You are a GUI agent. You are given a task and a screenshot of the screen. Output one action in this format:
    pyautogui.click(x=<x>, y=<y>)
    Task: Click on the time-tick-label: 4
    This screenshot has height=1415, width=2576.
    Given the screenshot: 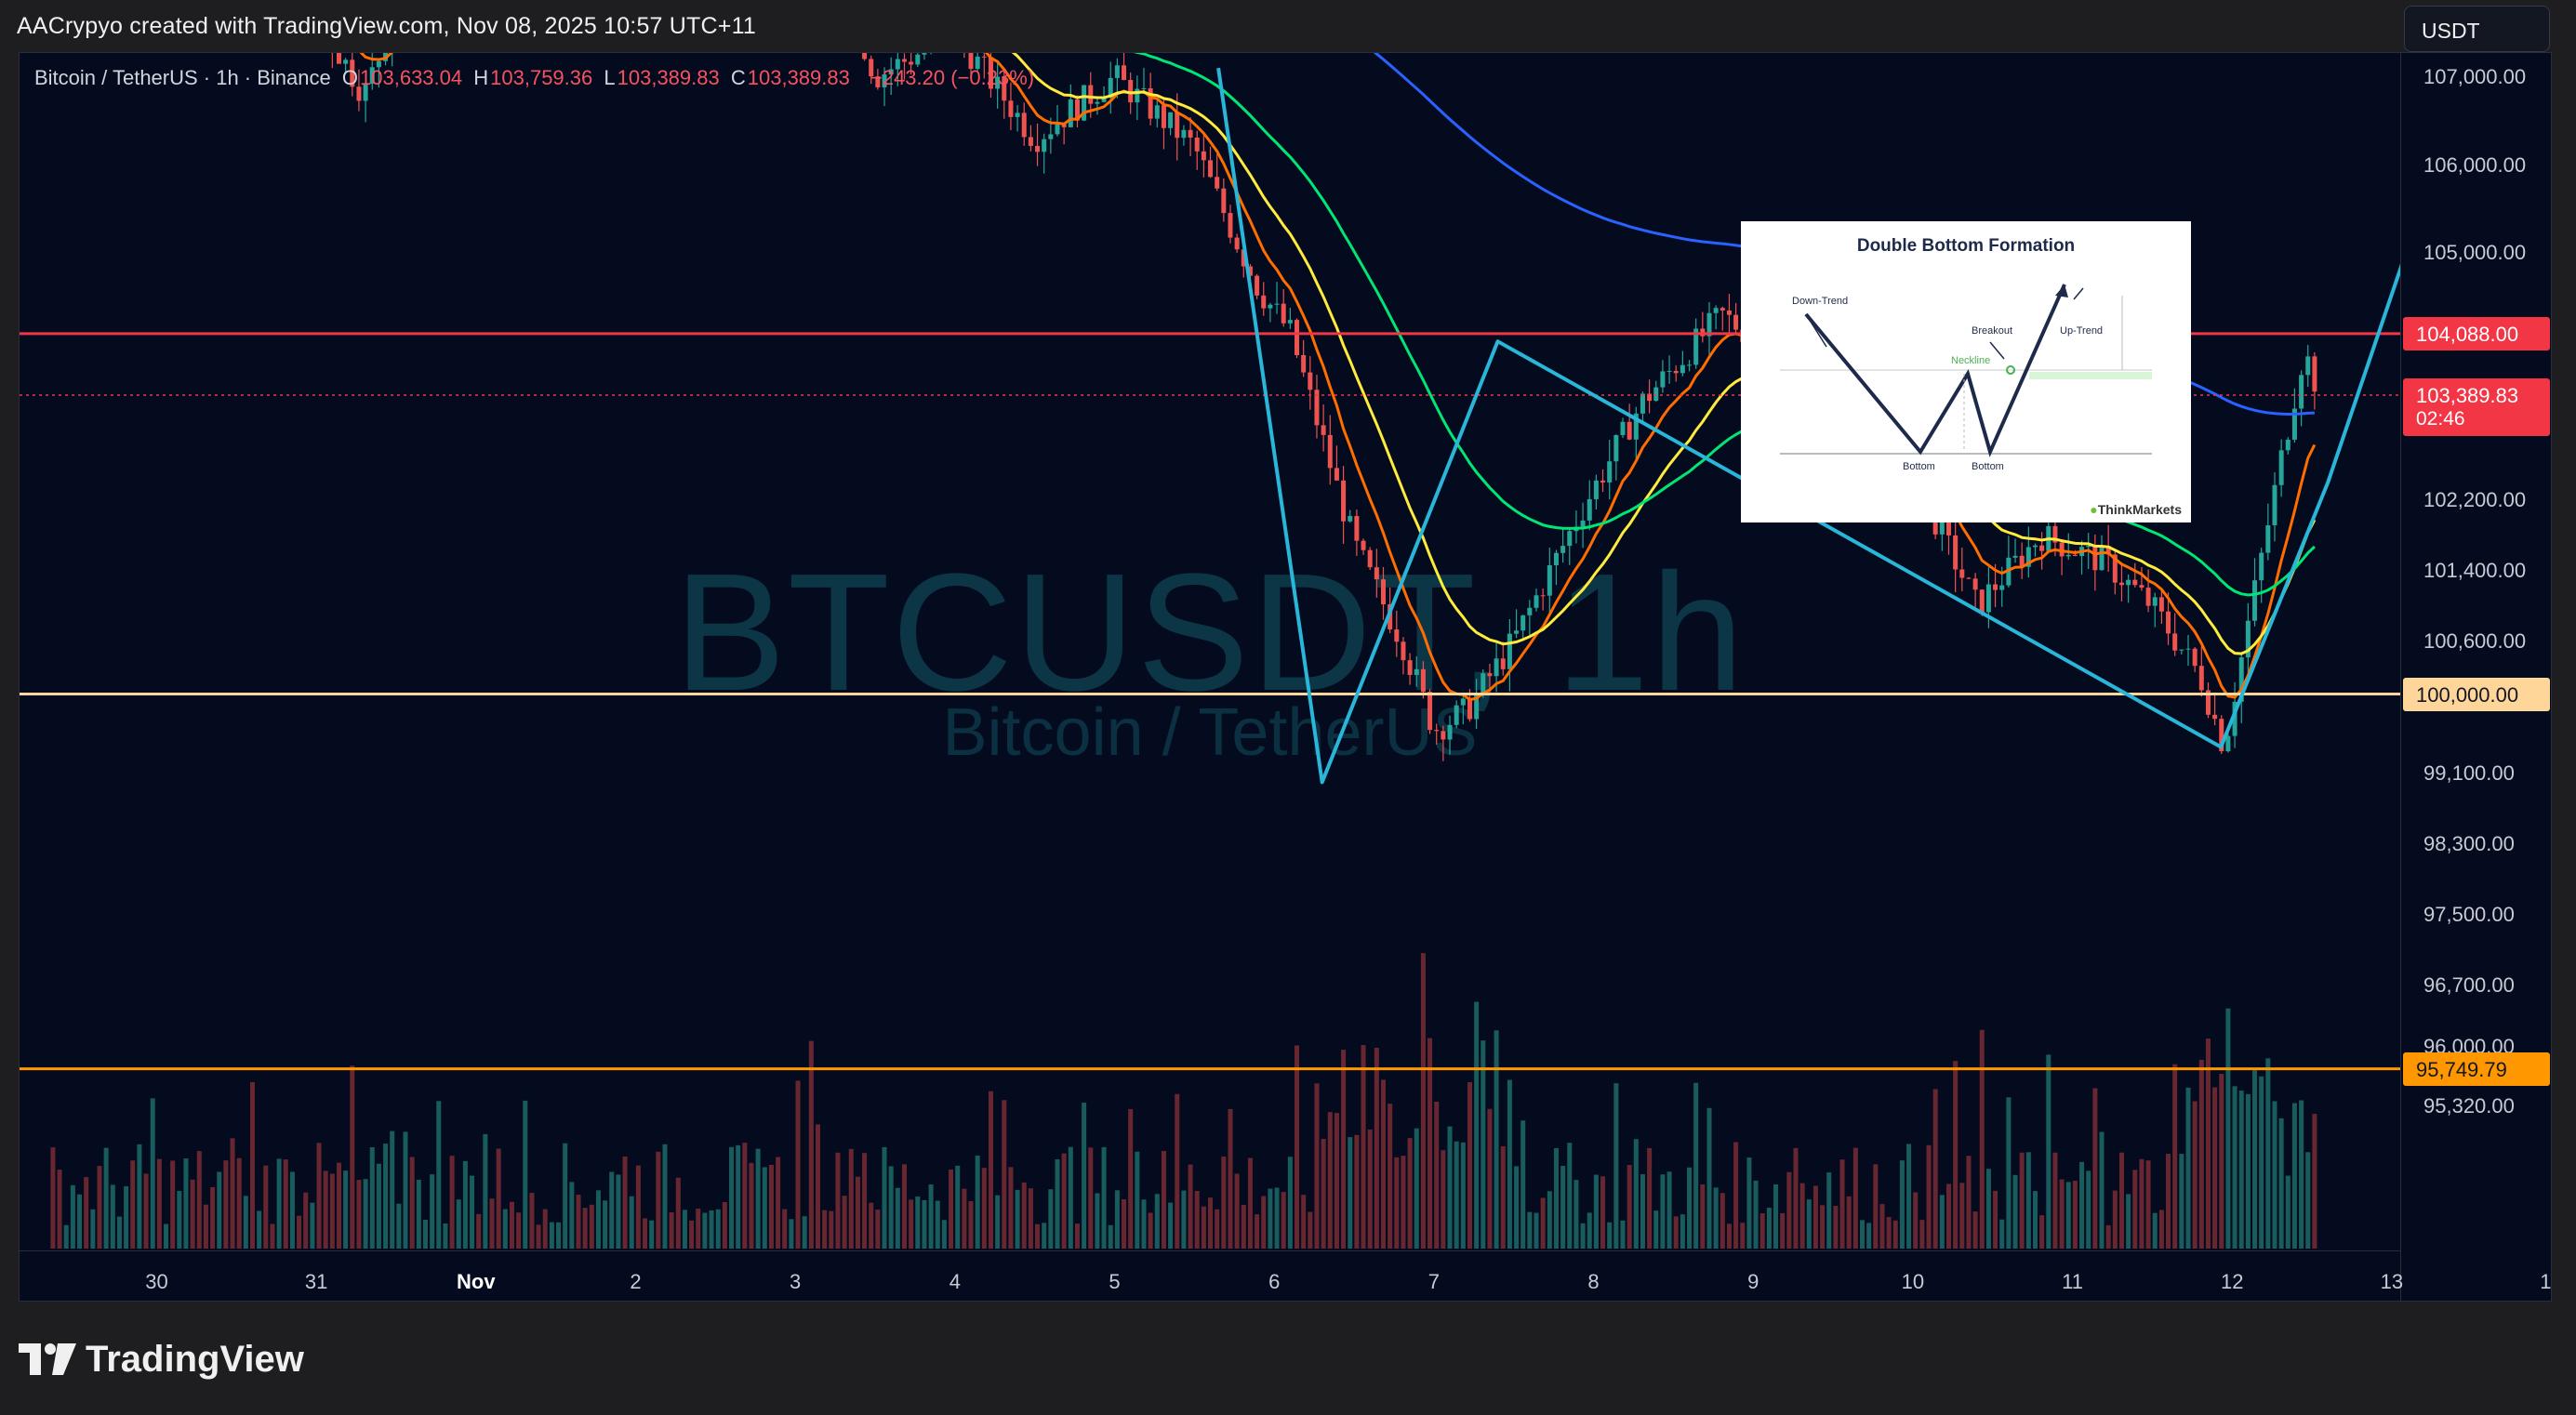 What is the action you would take?
    pyautogui.click(x=955, y=1281)
    